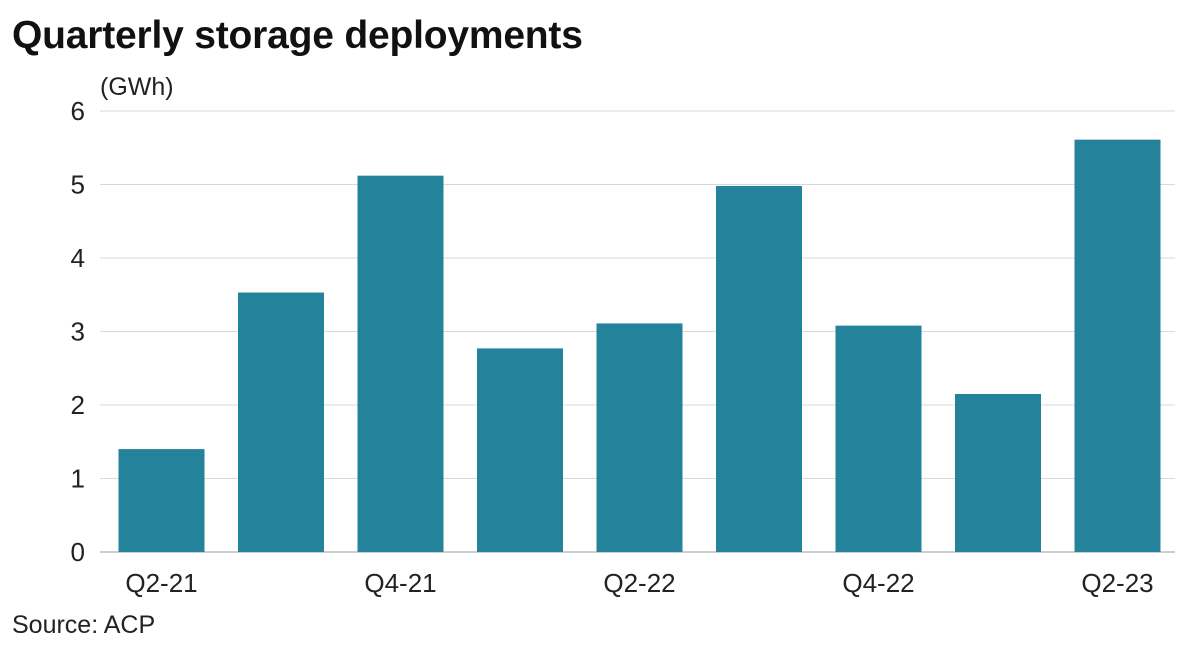 The width and height of the screenshot is (1200, 653). What do you see at coordinates (84, 625) in the screenshot?
I see `source-note: Source: ACP` at bounding box center [84, 625].